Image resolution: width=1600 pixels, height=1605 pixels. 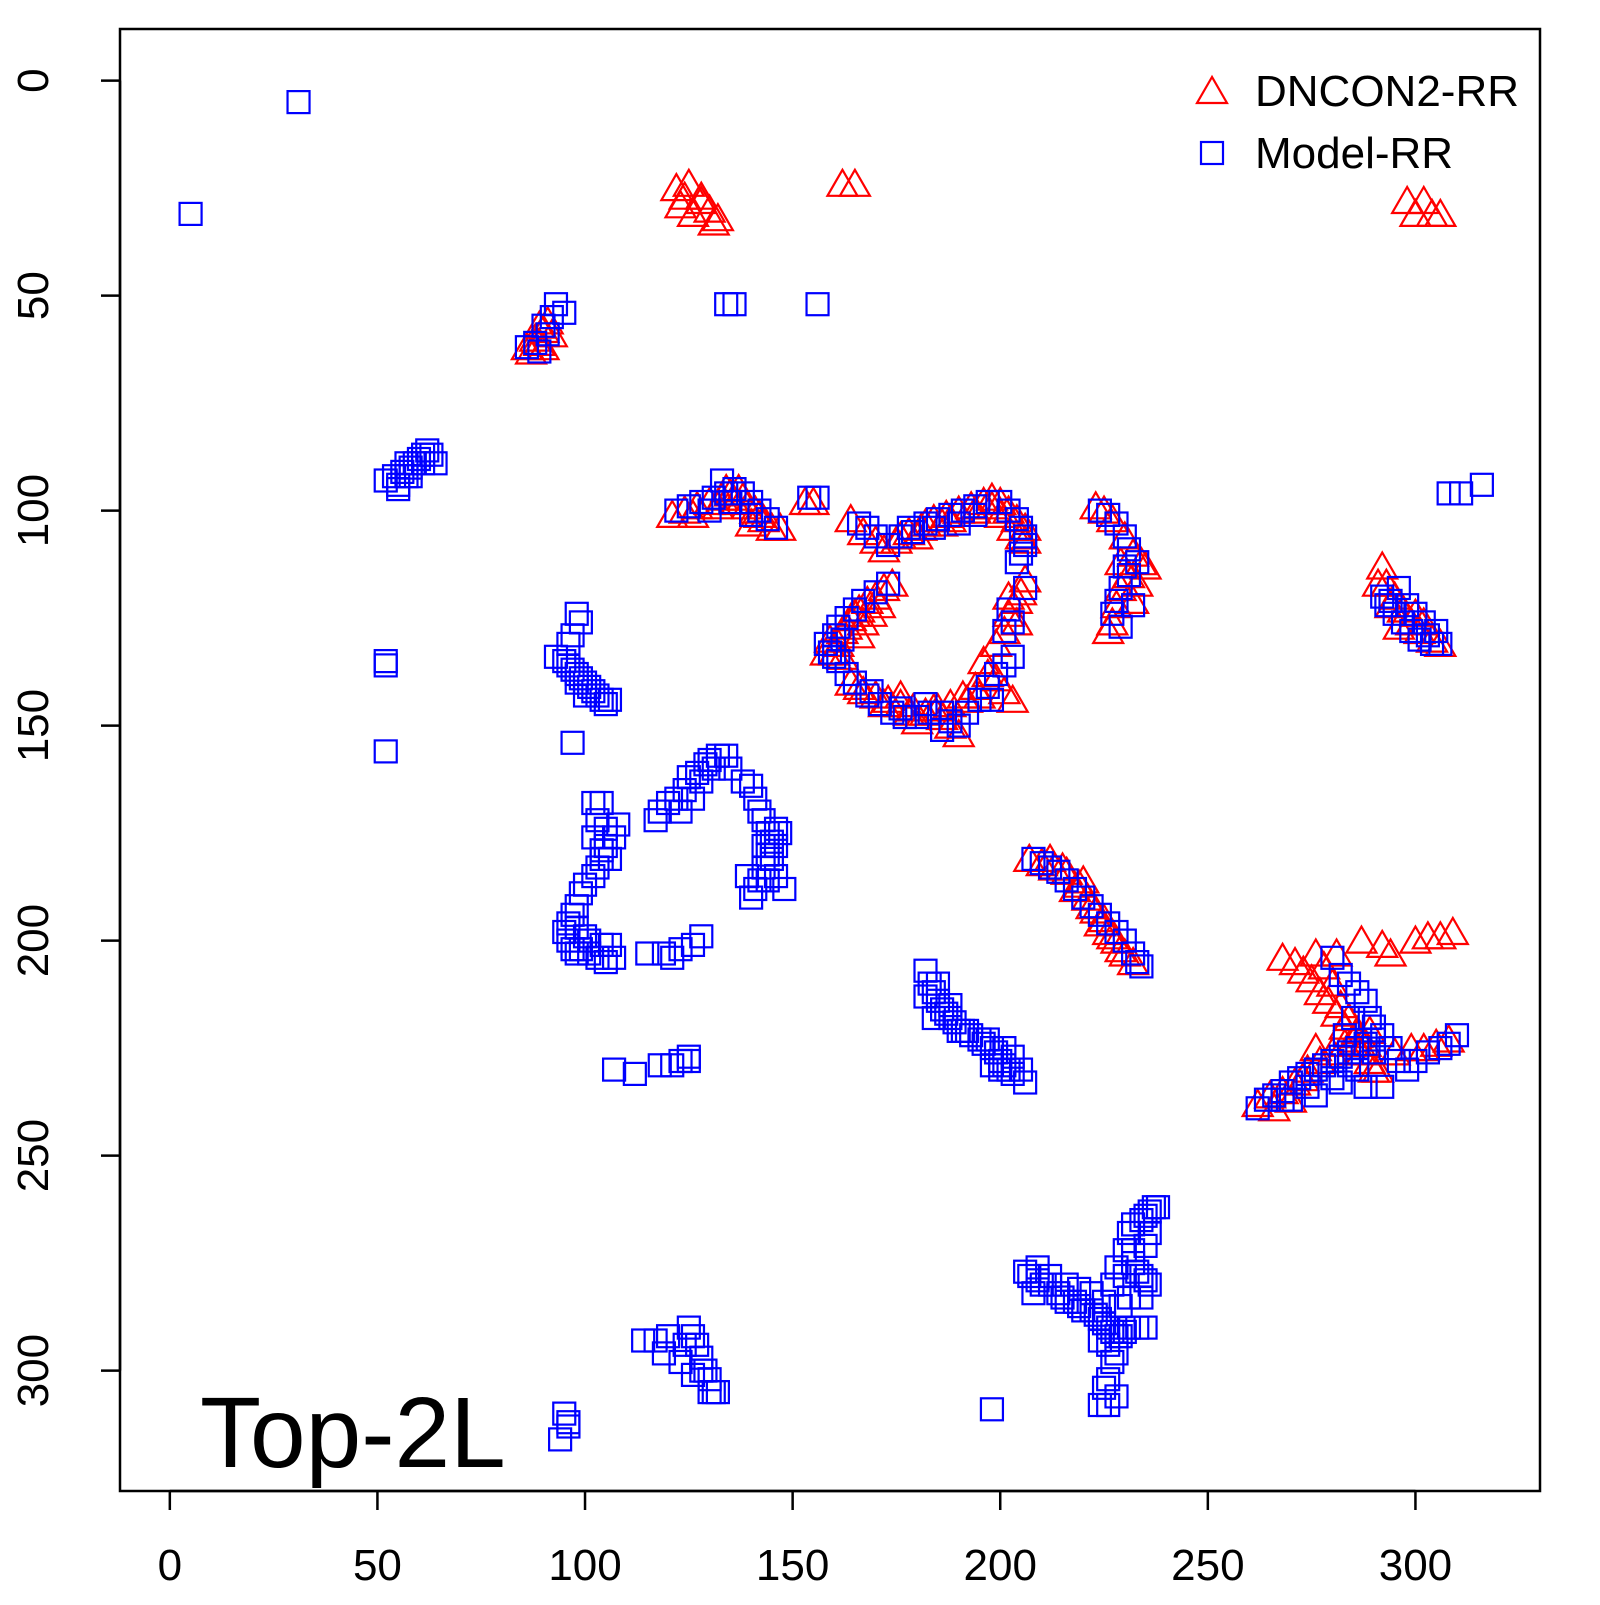 What do you see at coordinates (377, 1565) in the screenshot?
I see `x-tick-label: 50` at bounding box center [377, 1565].